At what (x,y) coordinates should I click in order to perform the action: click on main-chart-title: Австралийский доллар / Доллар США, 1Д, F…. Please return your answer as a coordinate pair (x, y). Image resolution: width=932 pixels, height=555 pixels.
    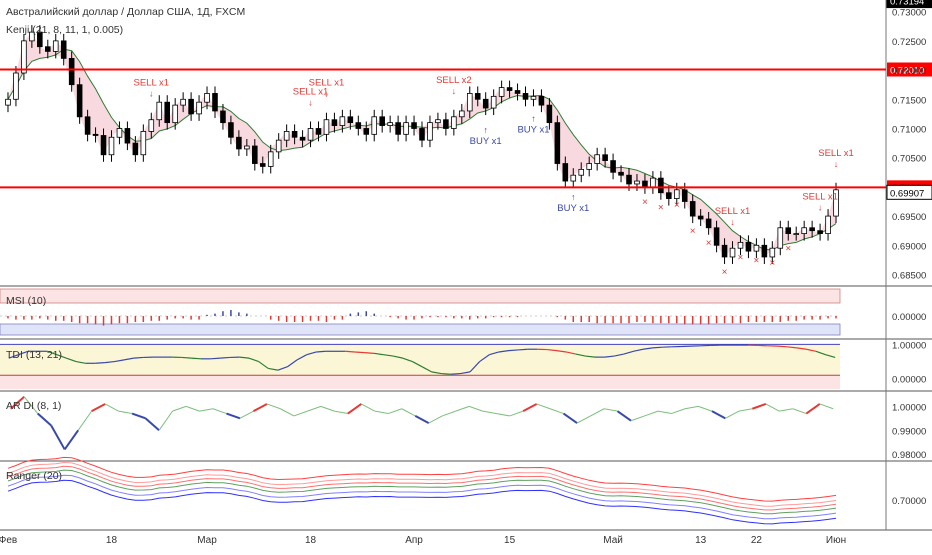
    Looking at the image, I should click on (125, 12).